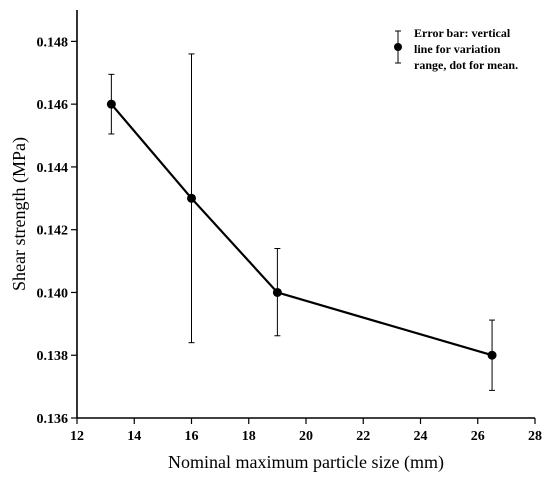 Image resolution: width=550 pixels, height=480 pixels. I want to click on x-tick-label: 18, so click(249, 436).